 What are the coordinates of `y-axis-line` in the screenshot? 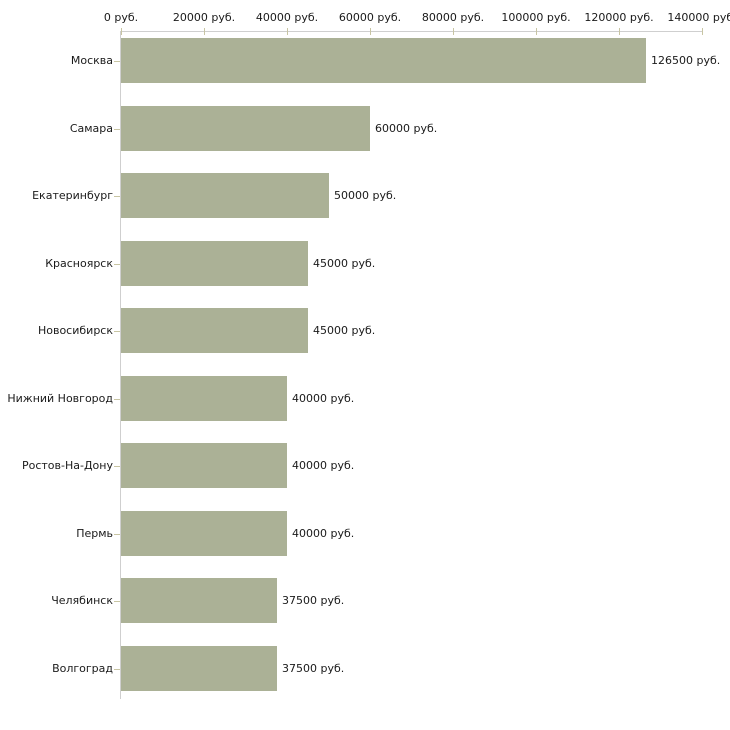 It's located at (120, 365).